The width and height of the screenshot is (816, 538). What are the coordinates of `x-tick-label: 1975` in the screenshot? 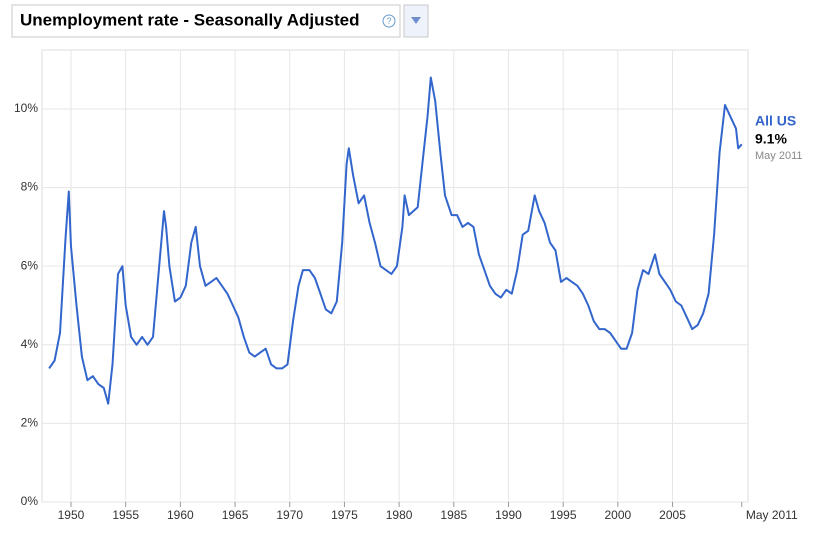 It's located at (344, 515).